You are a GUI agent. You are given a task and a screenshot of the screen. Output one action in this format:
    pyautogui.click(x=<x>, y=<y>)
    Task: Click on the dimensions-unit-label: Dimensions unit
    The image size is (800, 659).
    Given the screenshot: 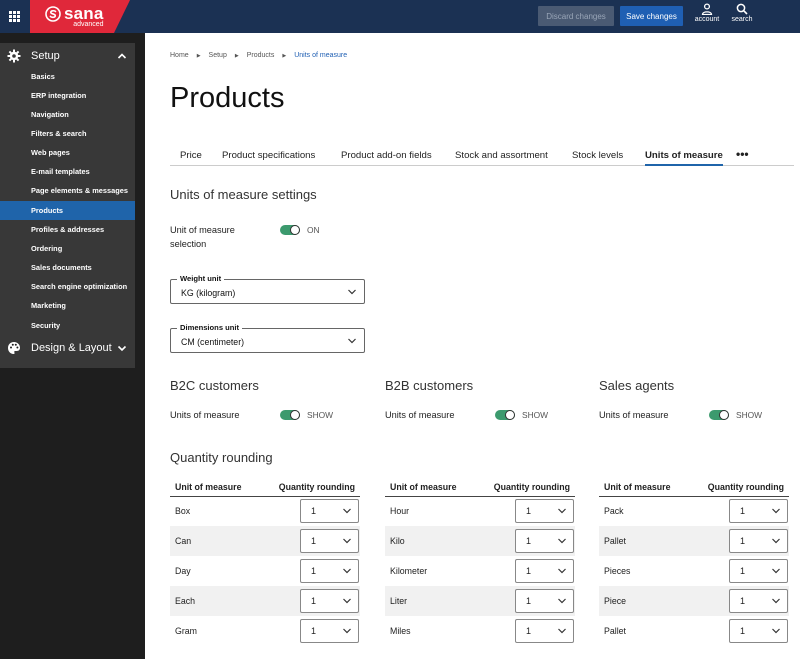 What is the action you would take?
    pyautogui.click(x=210, y=327)
    